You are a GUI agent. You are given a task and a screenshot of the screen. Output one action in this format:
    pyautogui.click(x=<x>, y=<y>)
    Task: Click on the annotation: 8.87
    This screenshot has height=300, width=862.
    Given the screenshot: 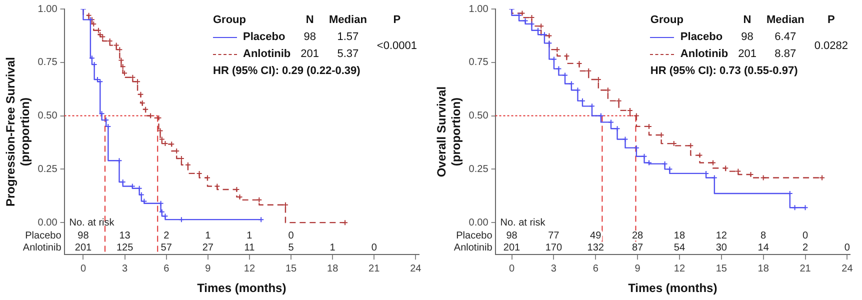 What is the action you would take?
    pyautogui.click(x=786, y=54)
    